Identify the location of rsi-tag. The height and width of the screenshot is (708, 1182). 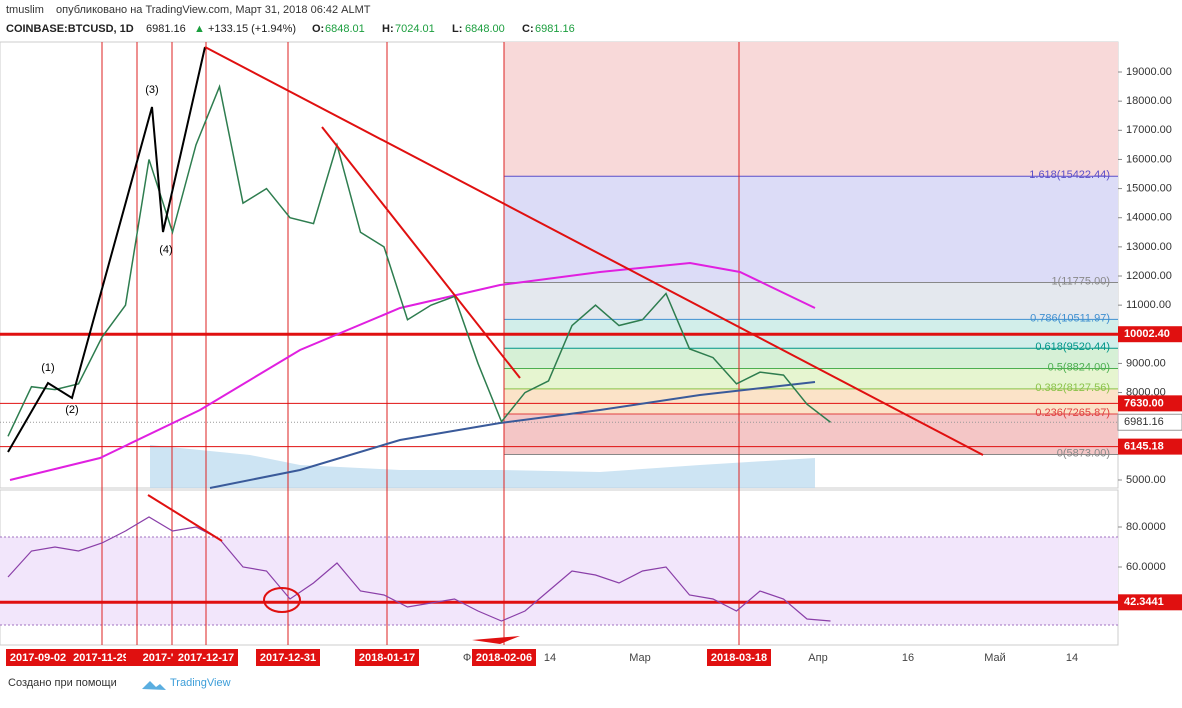
(1150, 602).